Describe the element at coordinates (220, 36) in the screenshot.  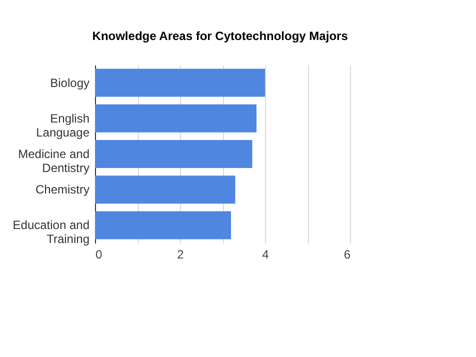
I see `chart-title: Knowledge Areas for Cytotechnology Majors` at that location.